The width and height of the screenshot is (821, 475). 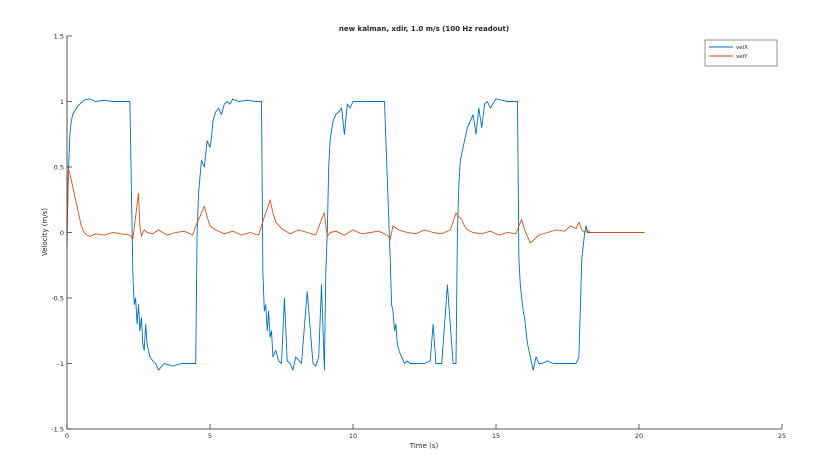 What do you see at coordinates (742, 57) in the screenshot?
I see `legend-label-vely: velY` at bounding box center [742, 57].